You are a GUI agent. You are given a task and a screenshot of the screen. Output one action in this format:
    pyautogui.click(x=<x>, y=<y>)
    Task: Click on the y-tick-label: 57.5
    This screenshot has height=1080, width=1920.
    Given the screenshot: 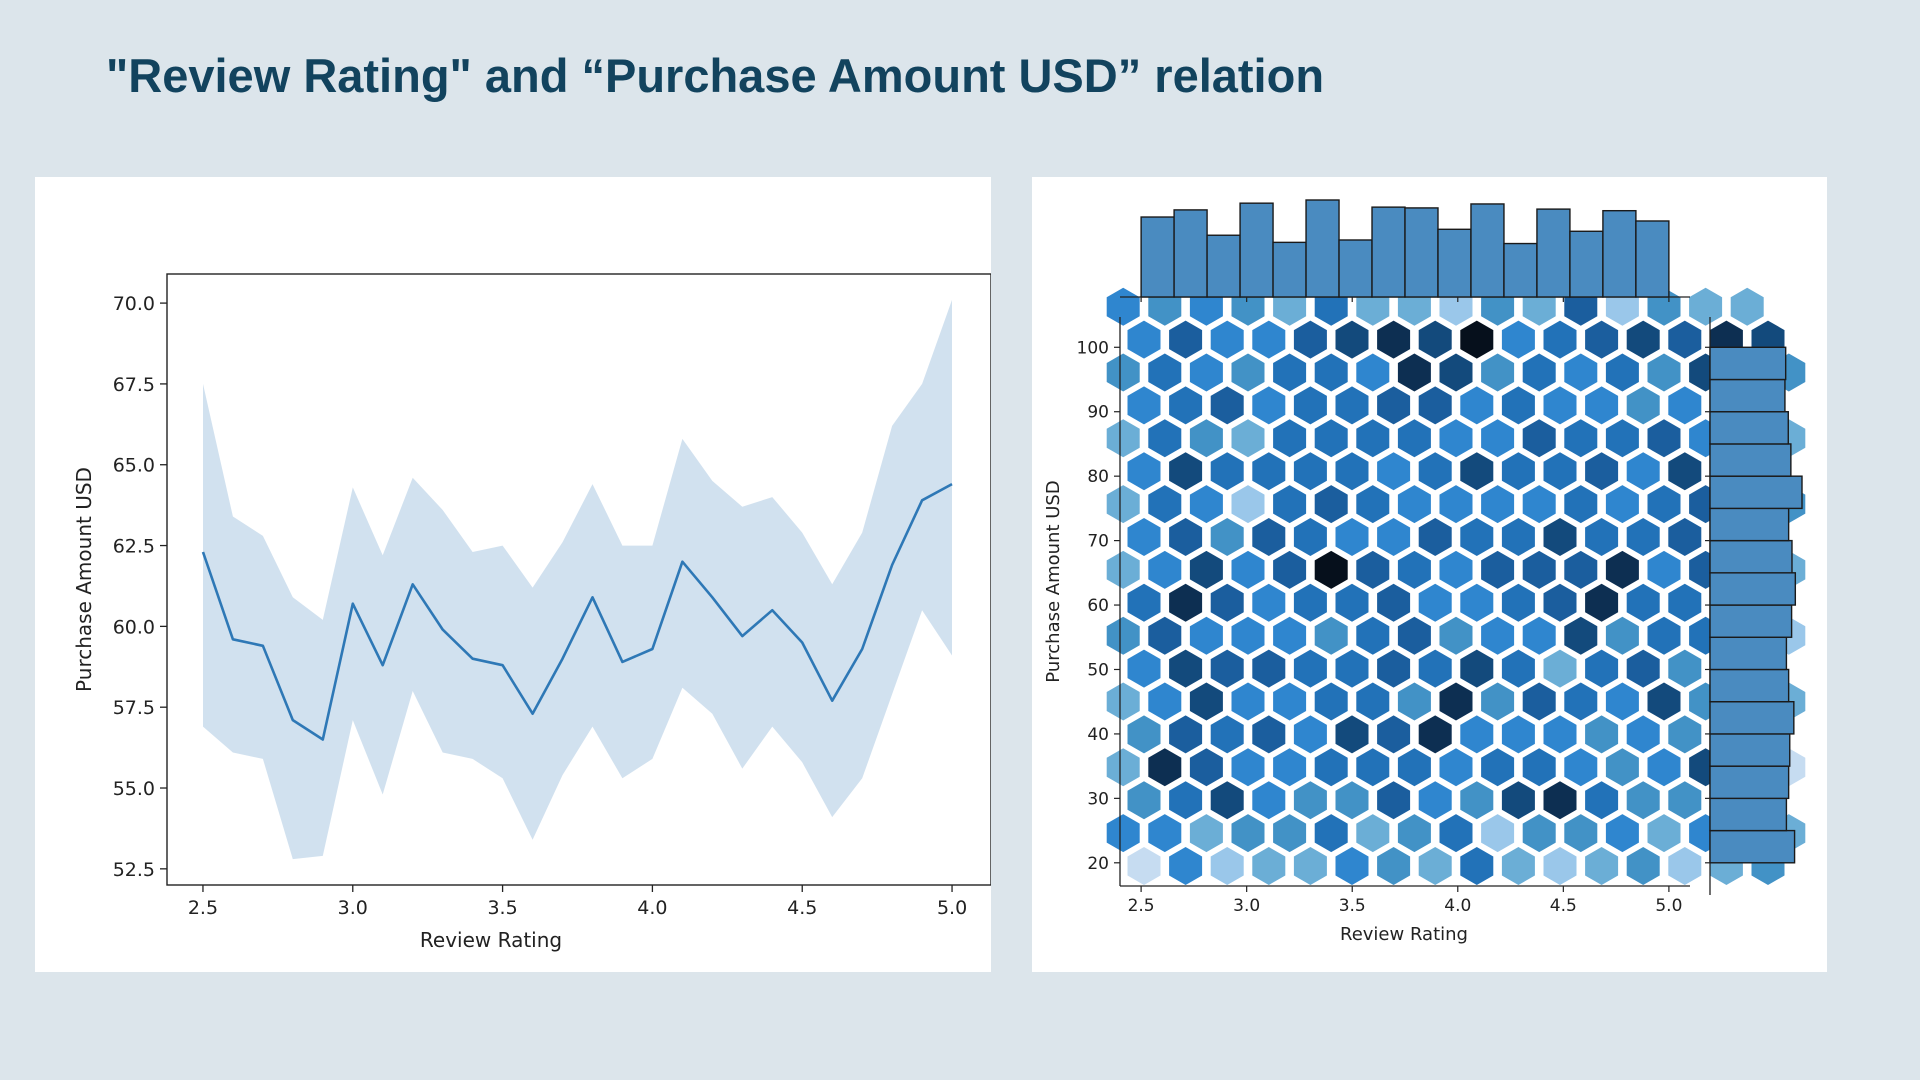 What is the action you would take?
    pyautogui.click(x=134, y=708)
    